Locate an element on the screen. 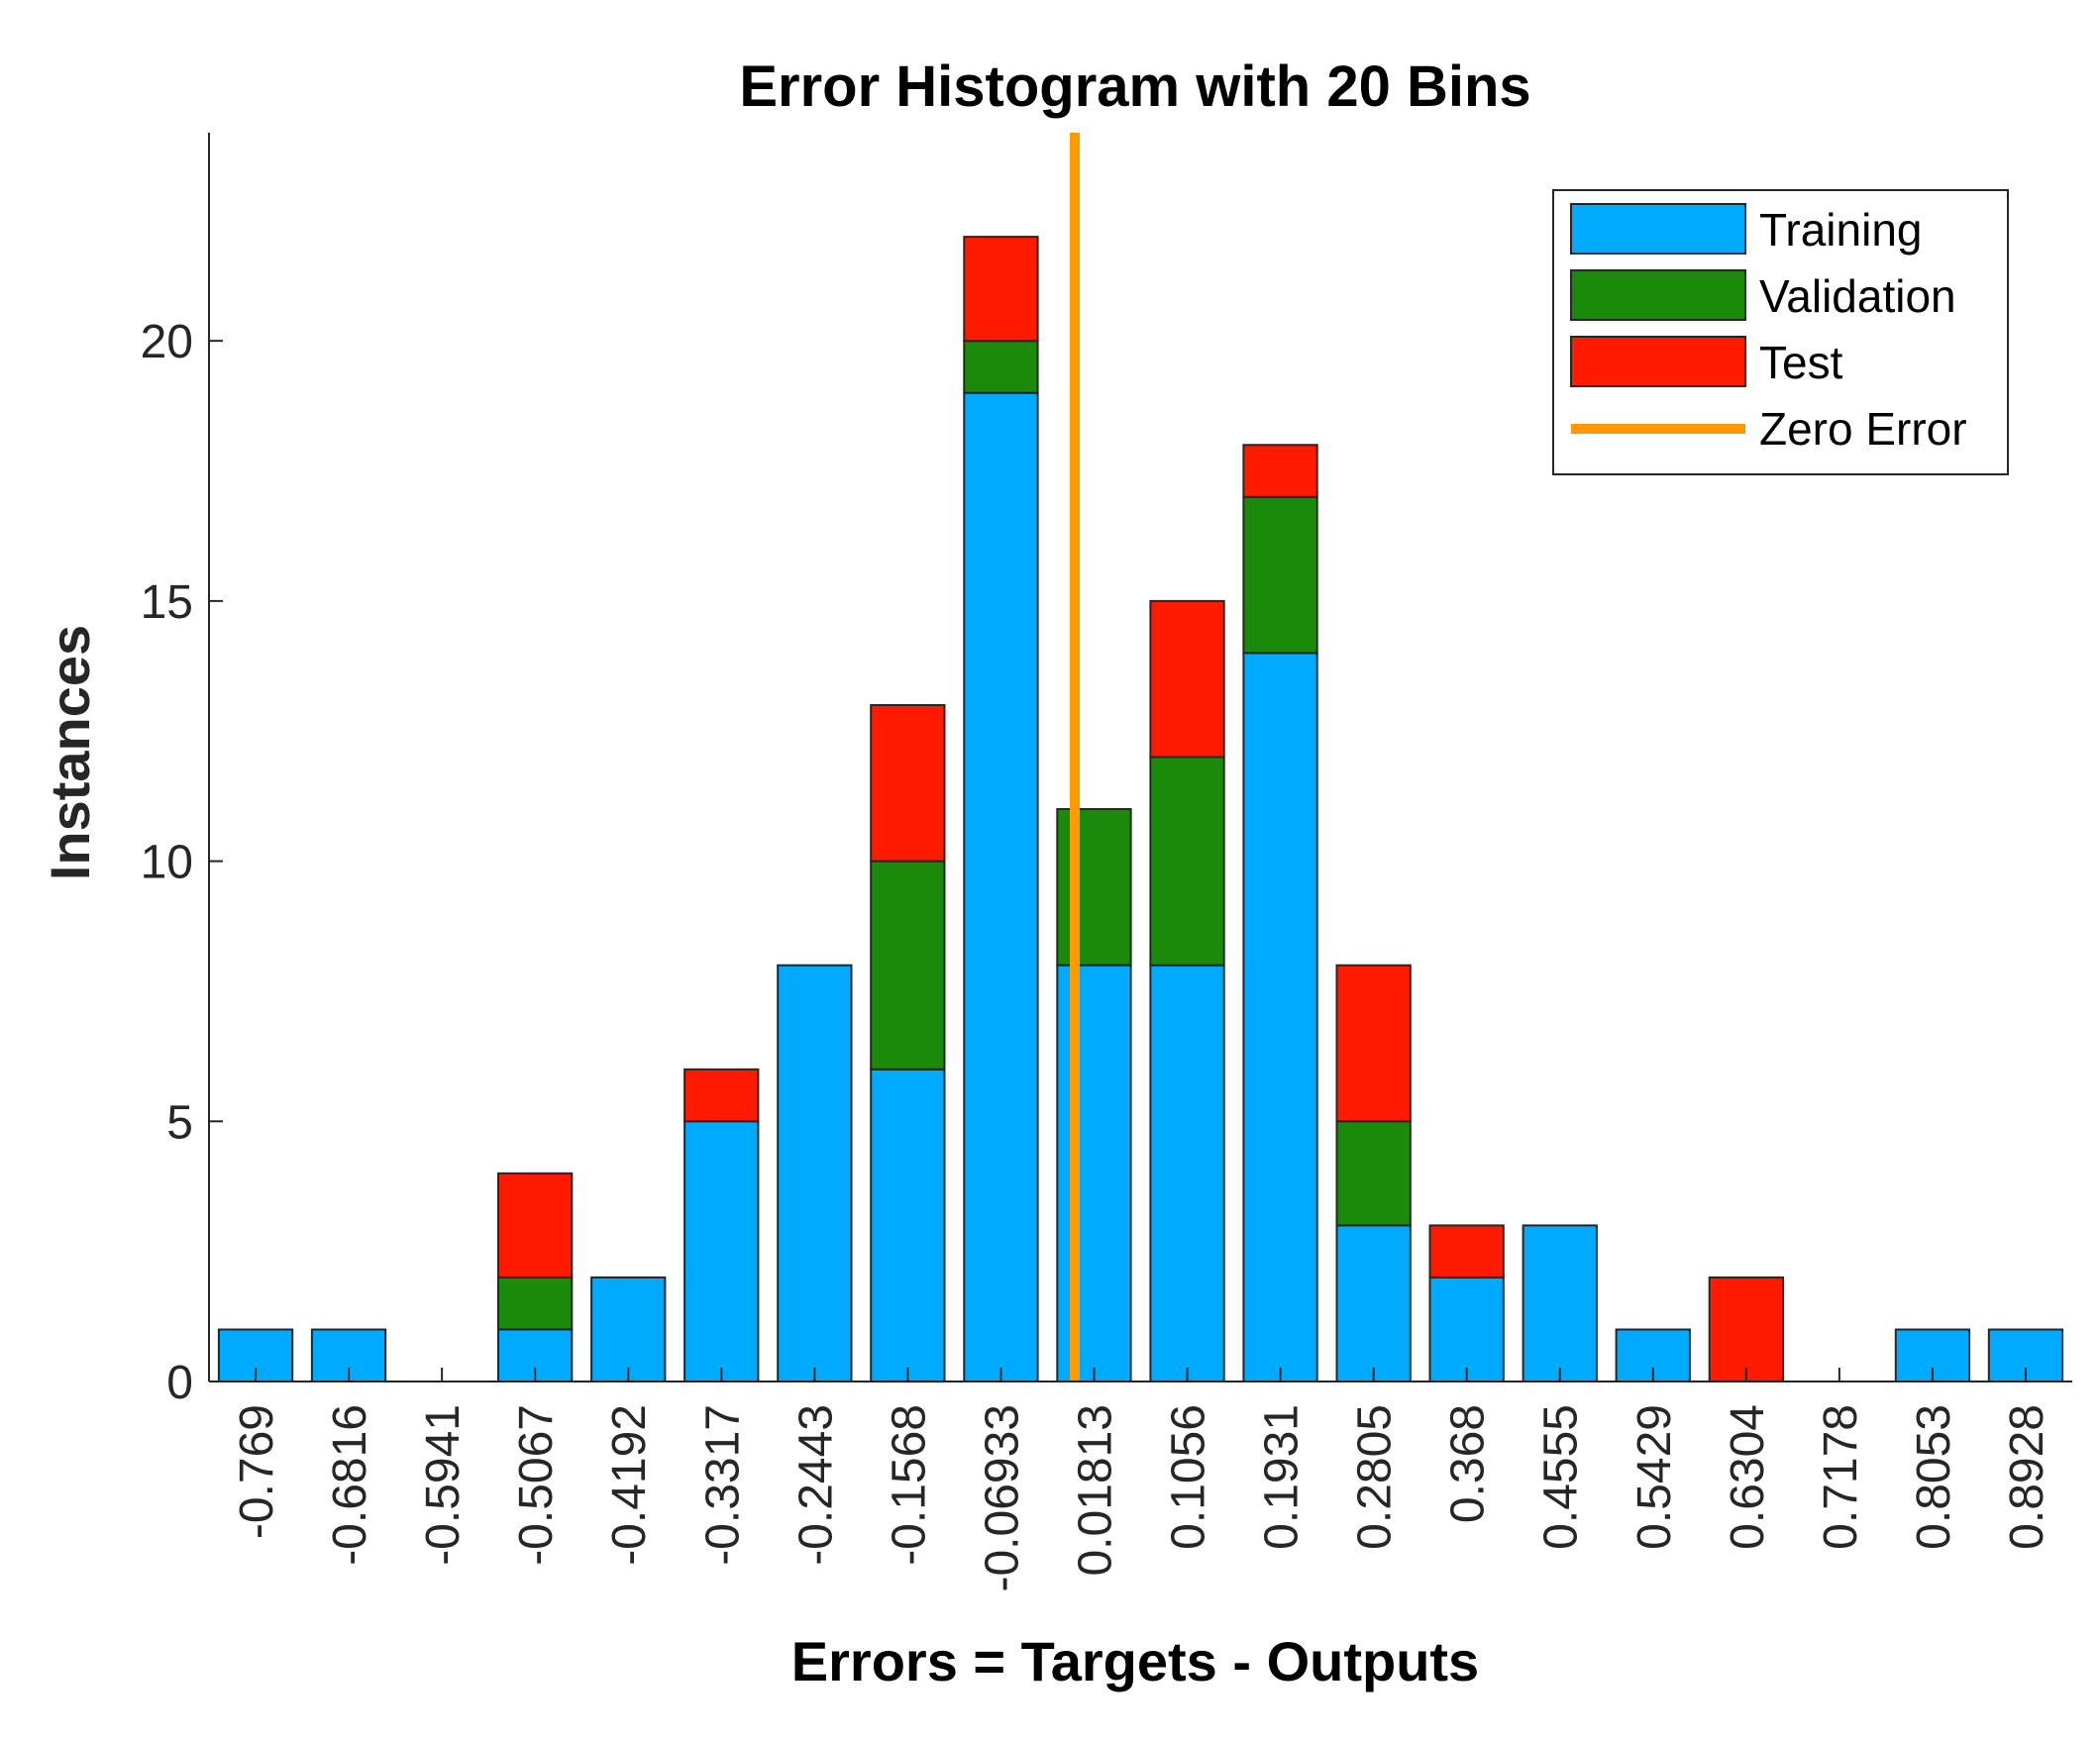 The width and height of the screenshot is (2100, 1740). legend-label-zero-error: Zero Error is located at coordinates (1863, 429).